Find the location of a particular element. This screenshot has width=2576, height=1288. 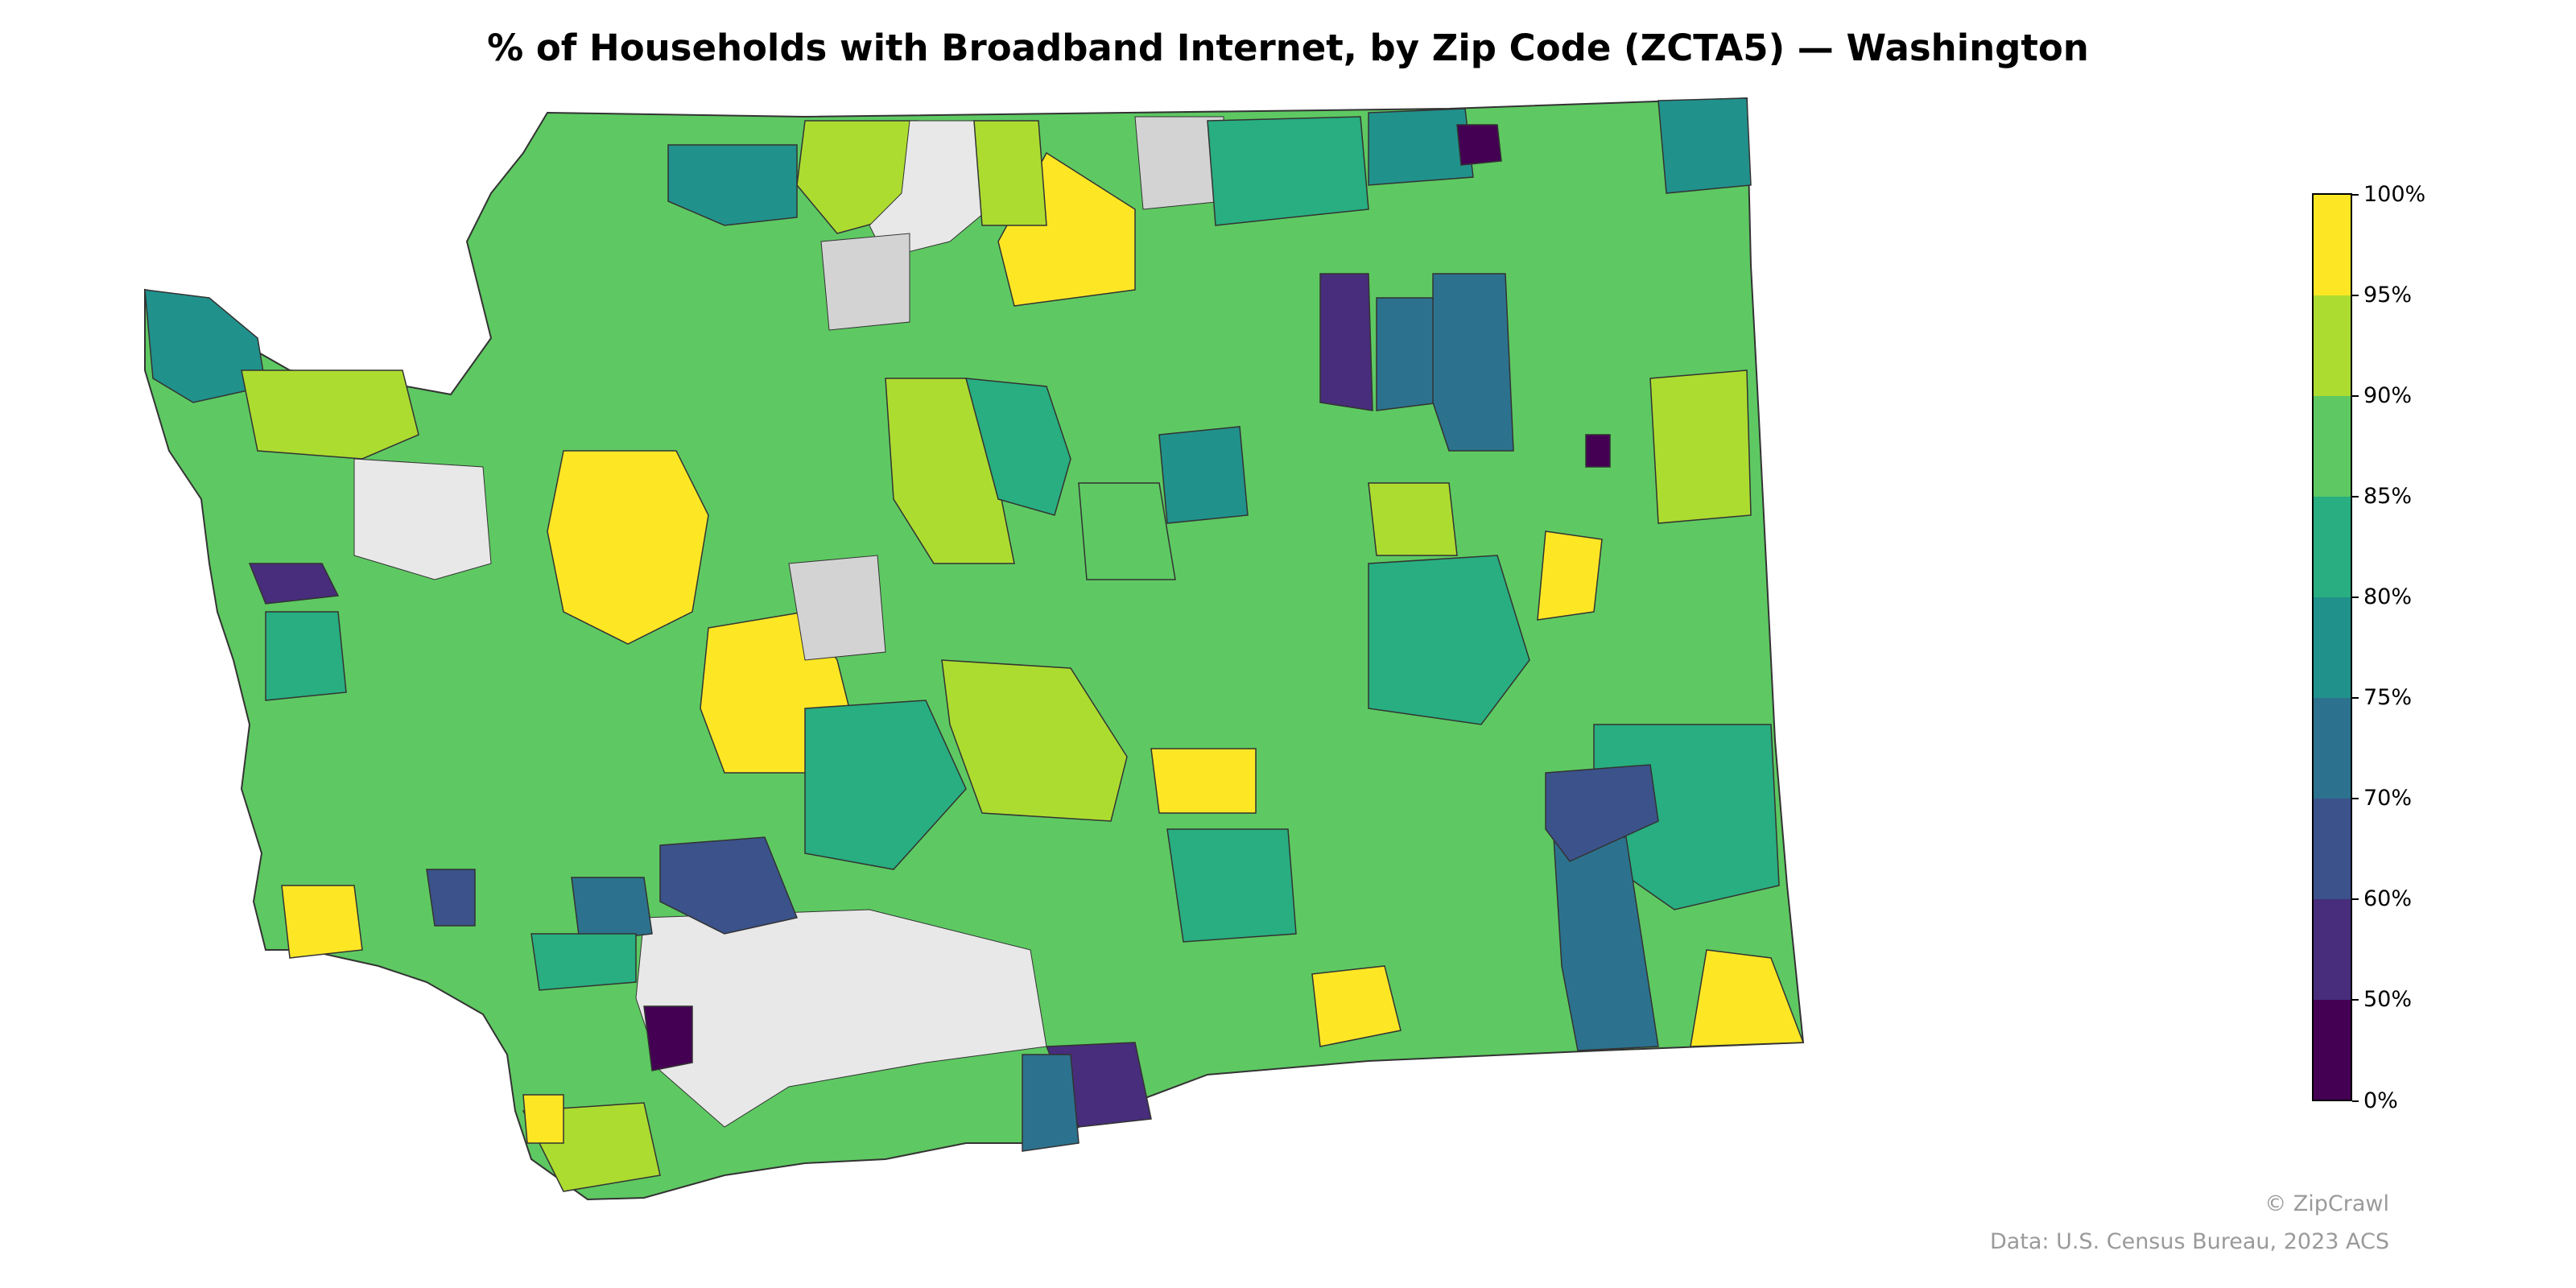

region-clark-yellow is located at coordinates (543, 1119).